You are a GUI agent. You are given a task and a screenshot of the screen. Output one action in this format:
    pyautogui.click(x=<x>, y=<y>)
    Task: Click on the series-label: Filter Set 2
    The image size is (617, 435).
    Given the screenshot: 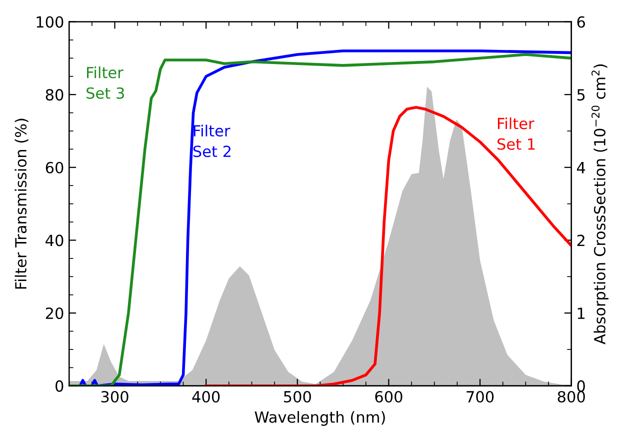 What is the action you would take?
    pyautogui.click(x=212, y=141)
    